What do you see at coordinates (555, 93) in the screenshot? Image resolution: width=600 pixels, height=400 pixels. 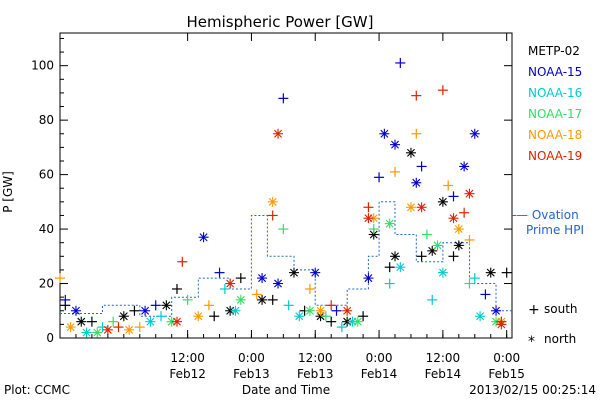 I see `legend-item: NOAA-16` at bounding box center [555, 93].